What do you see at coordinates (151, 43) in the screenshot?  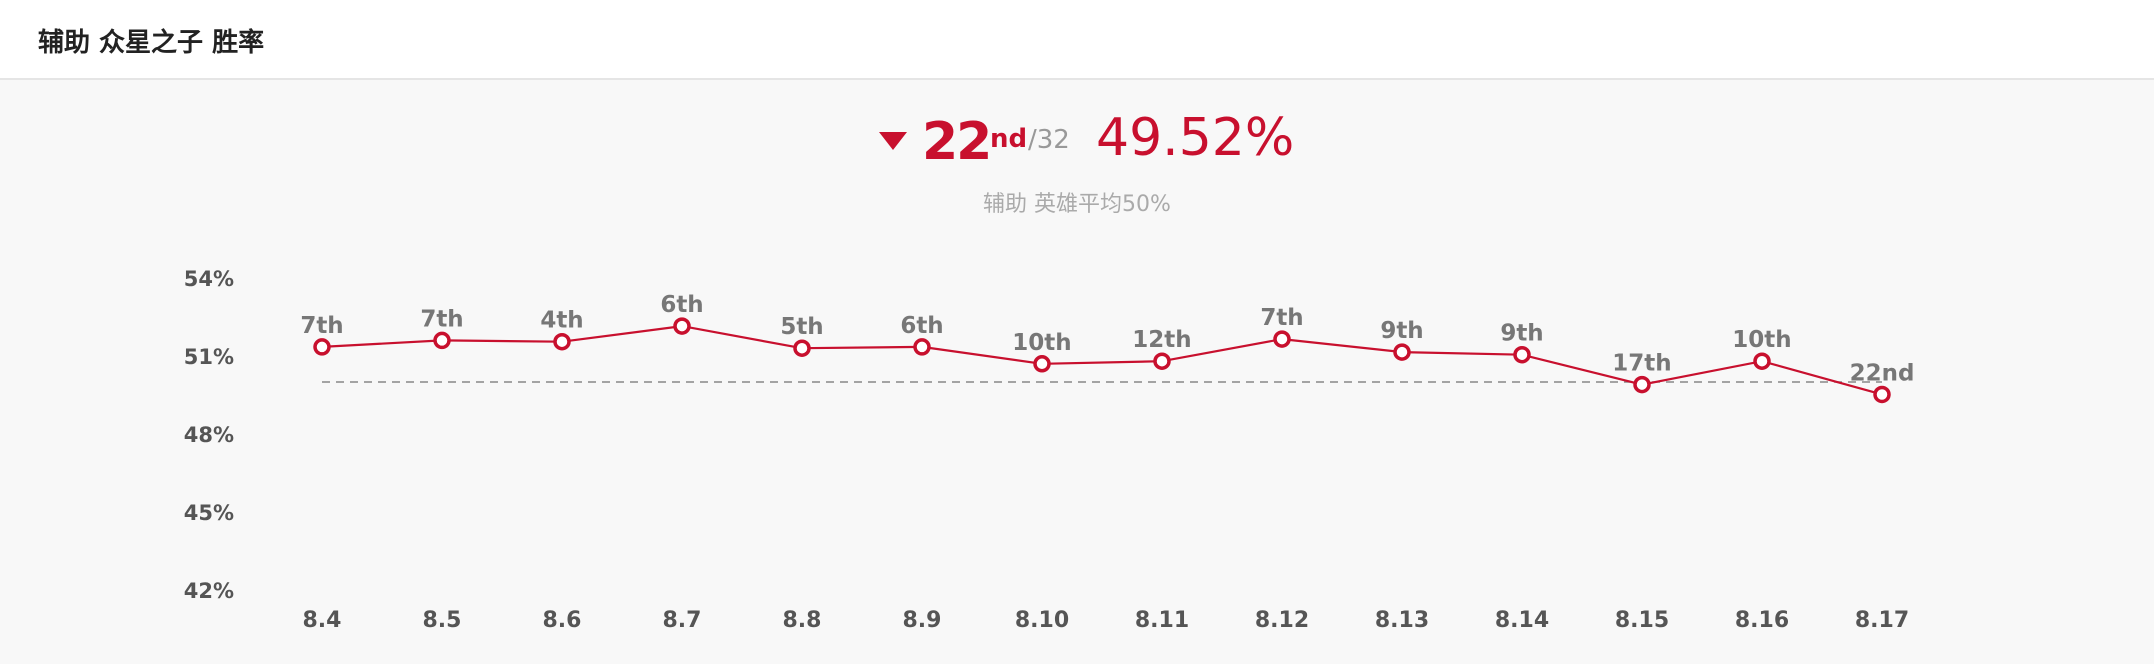 I see `page-title: 辅助 众星之子 胜率` at bounding box center [151, 43].